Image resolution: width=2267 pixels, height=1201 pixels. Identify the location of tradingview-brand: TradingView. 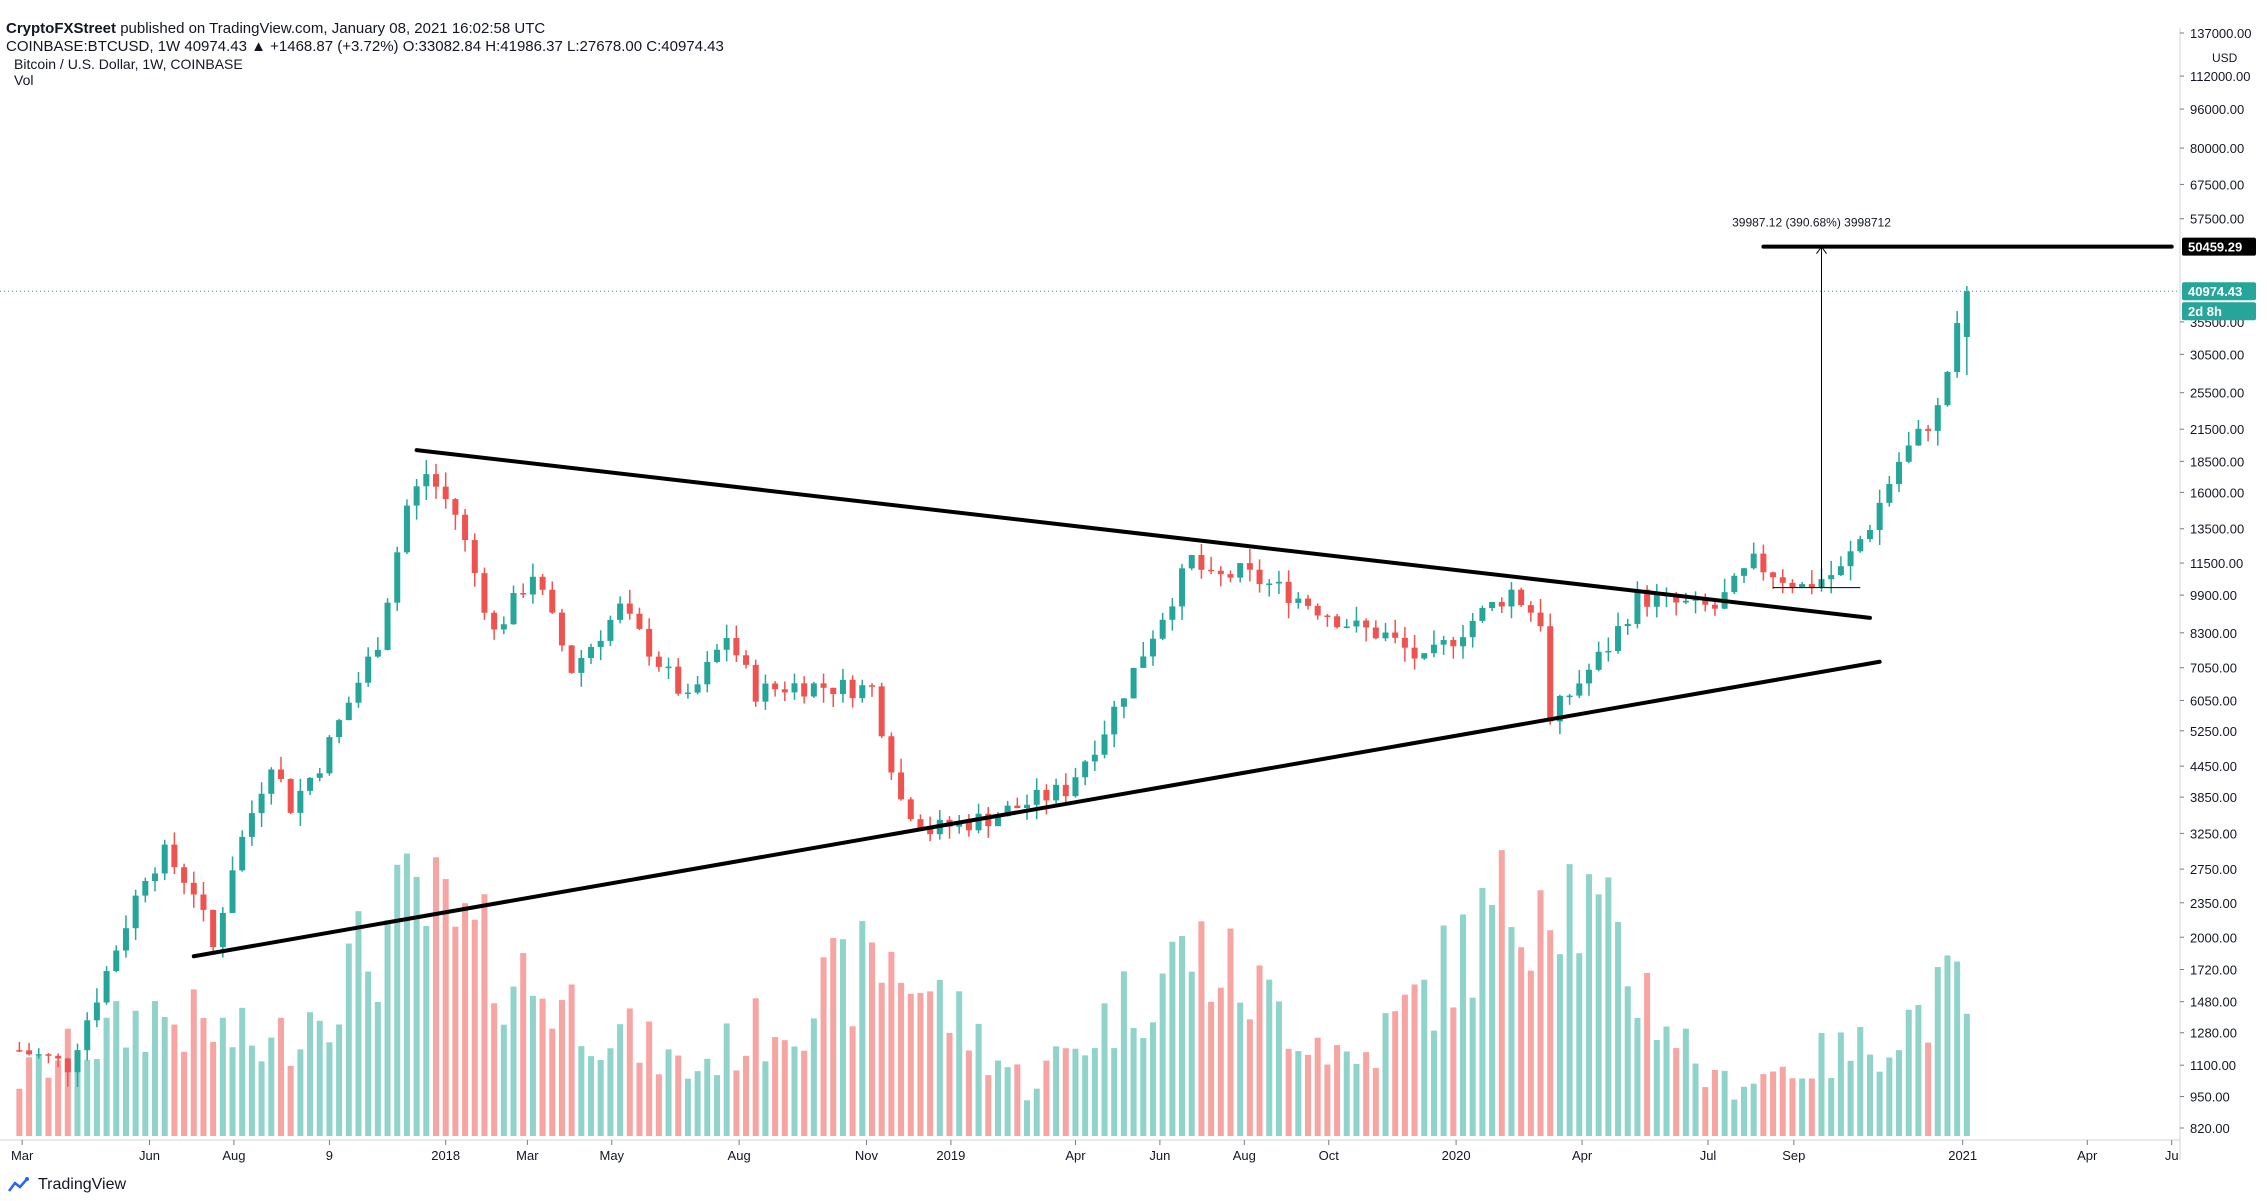
(67, 1185).